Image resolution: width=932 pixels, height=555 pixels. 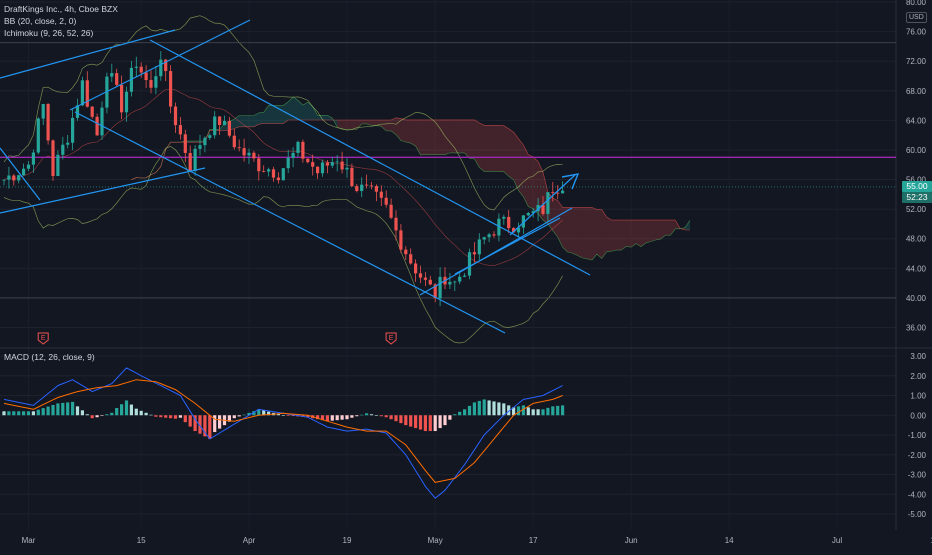 What do you see at coordinates (917, 186) in the screenshot?
I see `last-price-tag: 55.00` at bounding box center [917, 186].